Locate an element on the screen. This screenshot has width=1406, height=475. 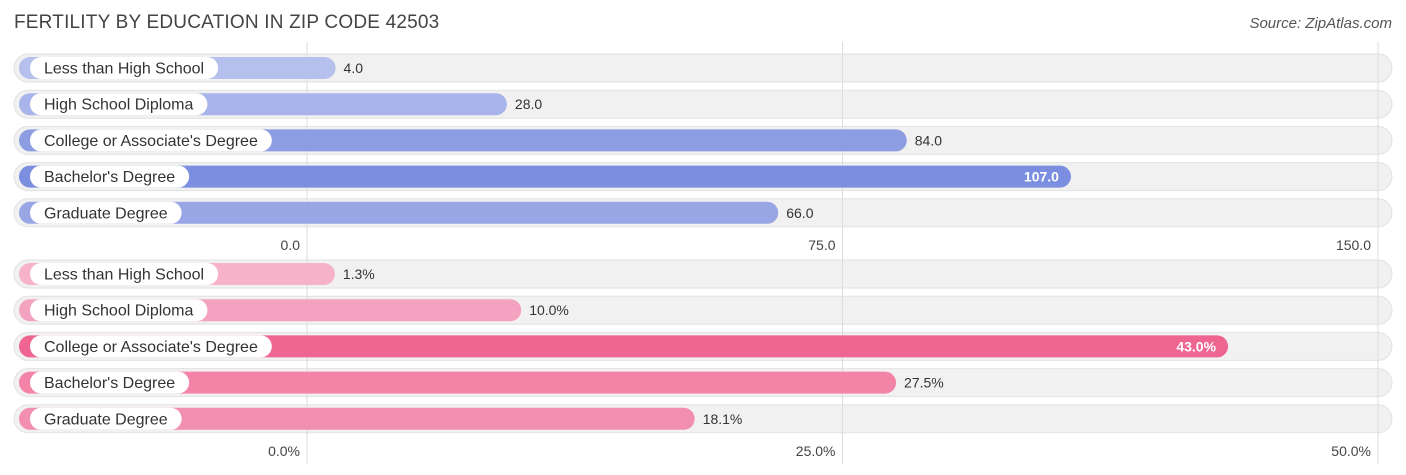
tick-label: 25.0% is located at coordinates (816, 451).